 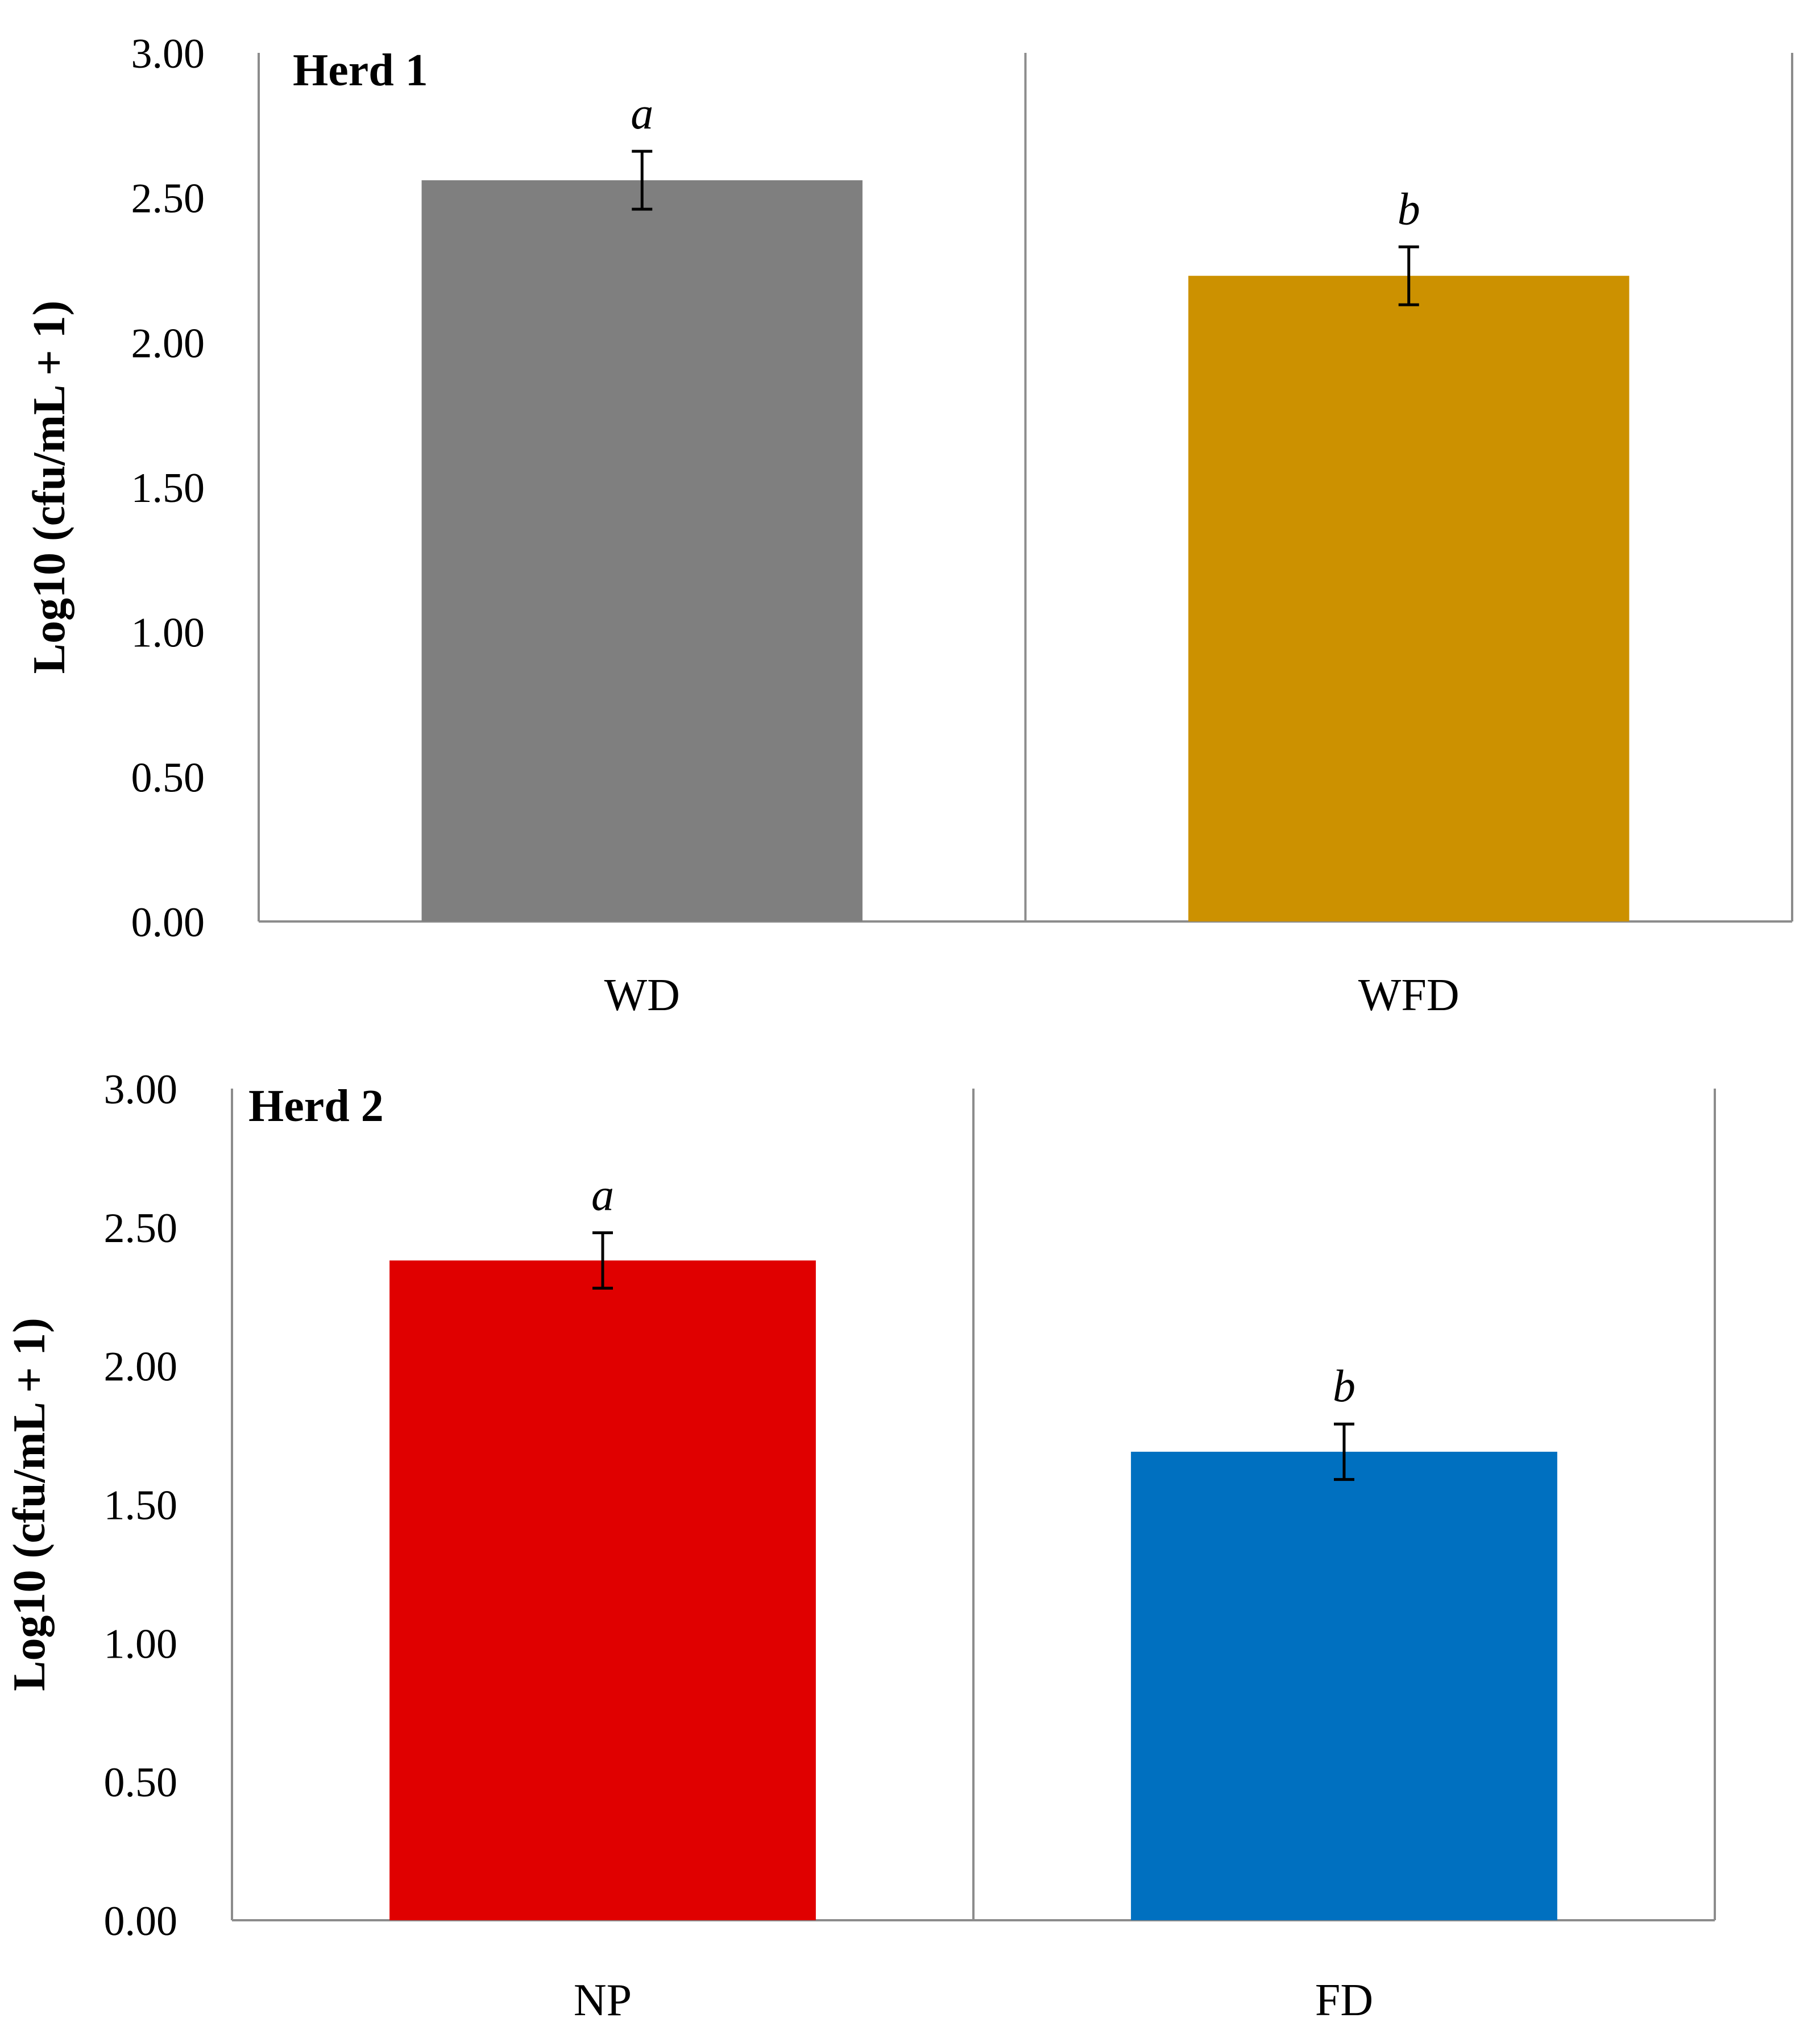 I want to click on bar-wd, so click(x=642, y=550).